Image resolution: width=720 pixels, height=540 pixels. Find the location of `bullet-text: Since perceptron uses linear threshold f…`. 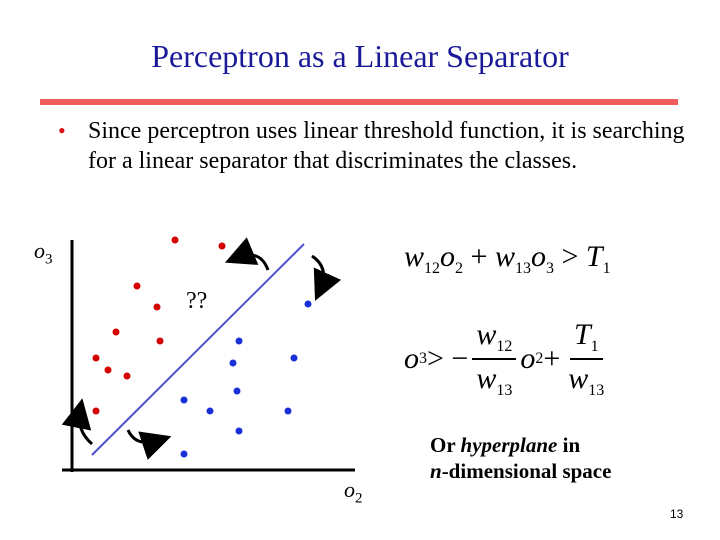

bullet-text: Since perceptron uses linear threshold f… is located at coordinates (386, 146).